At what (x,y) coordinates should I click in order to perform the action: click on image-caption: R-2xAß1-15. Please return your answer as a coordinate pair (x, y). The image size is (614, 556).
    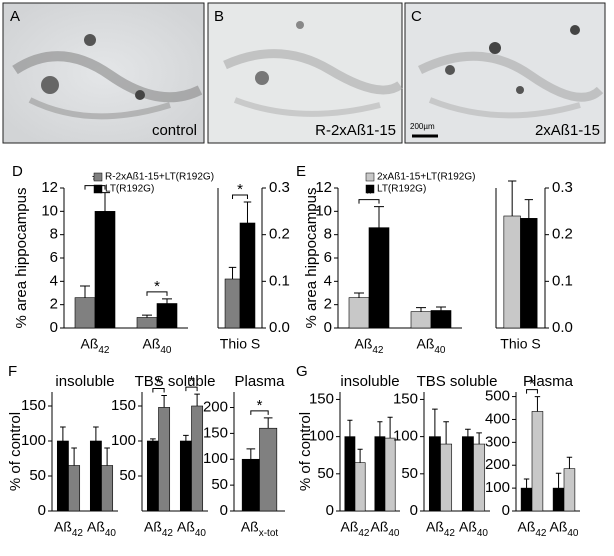
    Looking at the image, I should click on (355, 130).